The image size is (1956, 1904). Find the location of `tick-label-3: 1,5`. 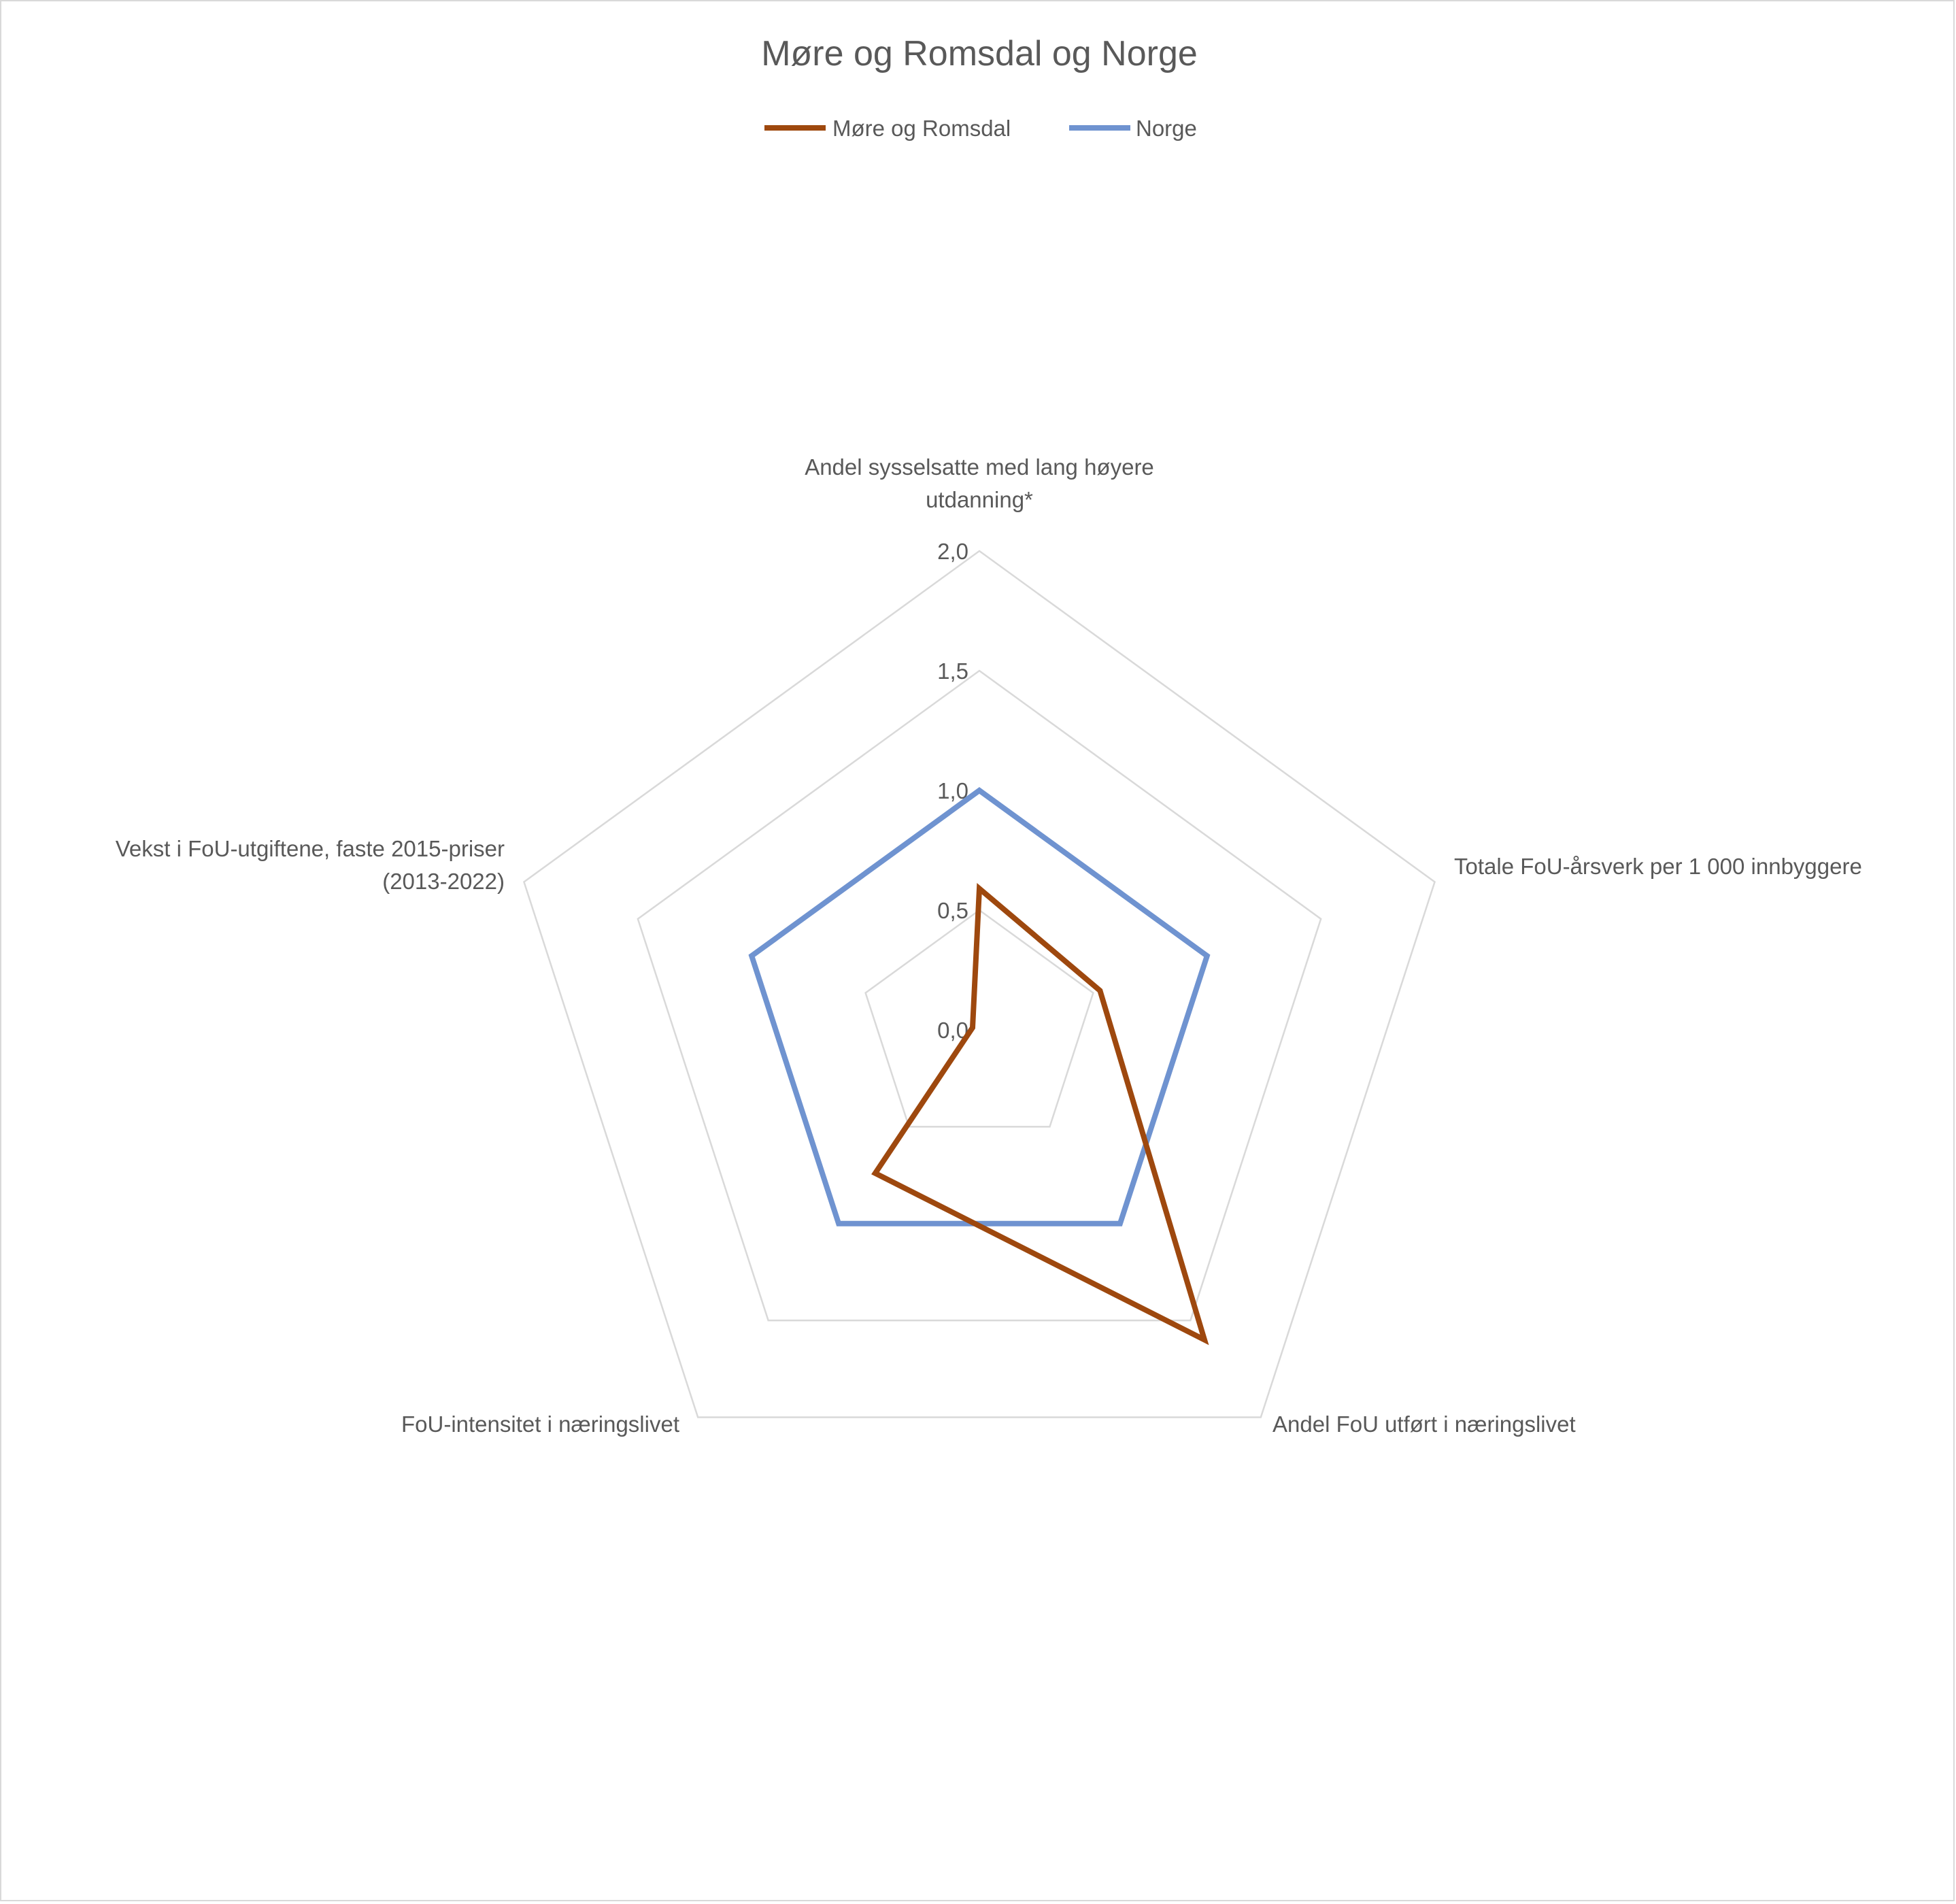

tick-label-3: 1,5 is located at coordinates (952, 671).